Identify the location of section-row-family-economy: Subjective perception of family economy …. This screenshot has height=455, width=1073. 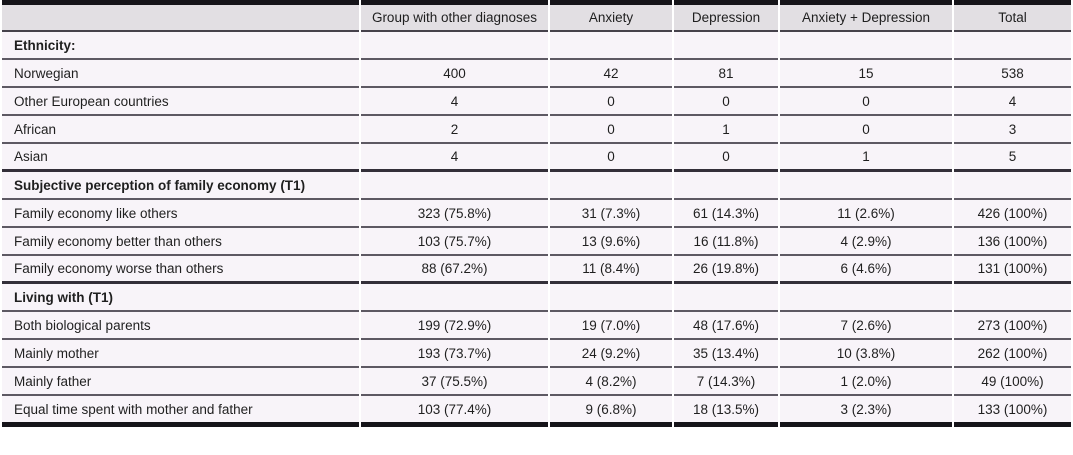
(536, 186).